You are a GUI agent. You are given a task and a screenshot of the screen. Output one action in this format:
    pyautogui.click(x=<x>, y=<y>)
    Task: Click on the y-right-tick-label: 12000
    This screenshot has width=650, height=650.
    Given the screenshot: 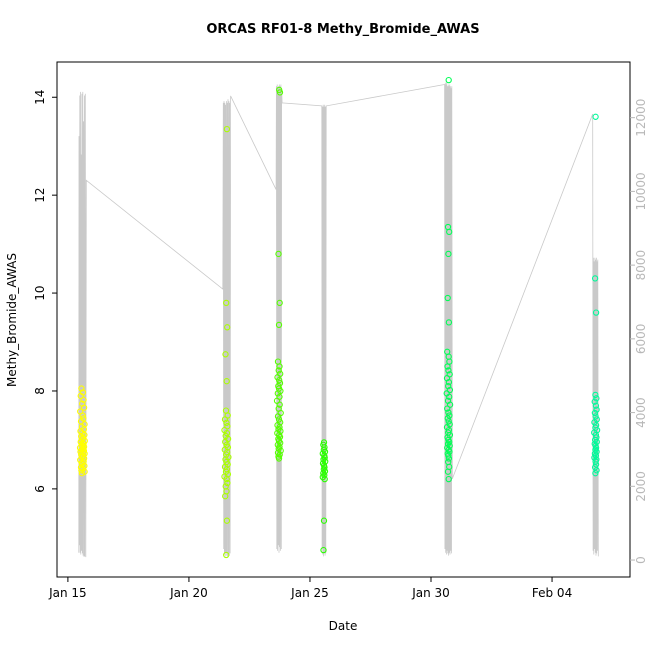 What is the action you would take?
    pyautogui.click(x=641, y=118)
    